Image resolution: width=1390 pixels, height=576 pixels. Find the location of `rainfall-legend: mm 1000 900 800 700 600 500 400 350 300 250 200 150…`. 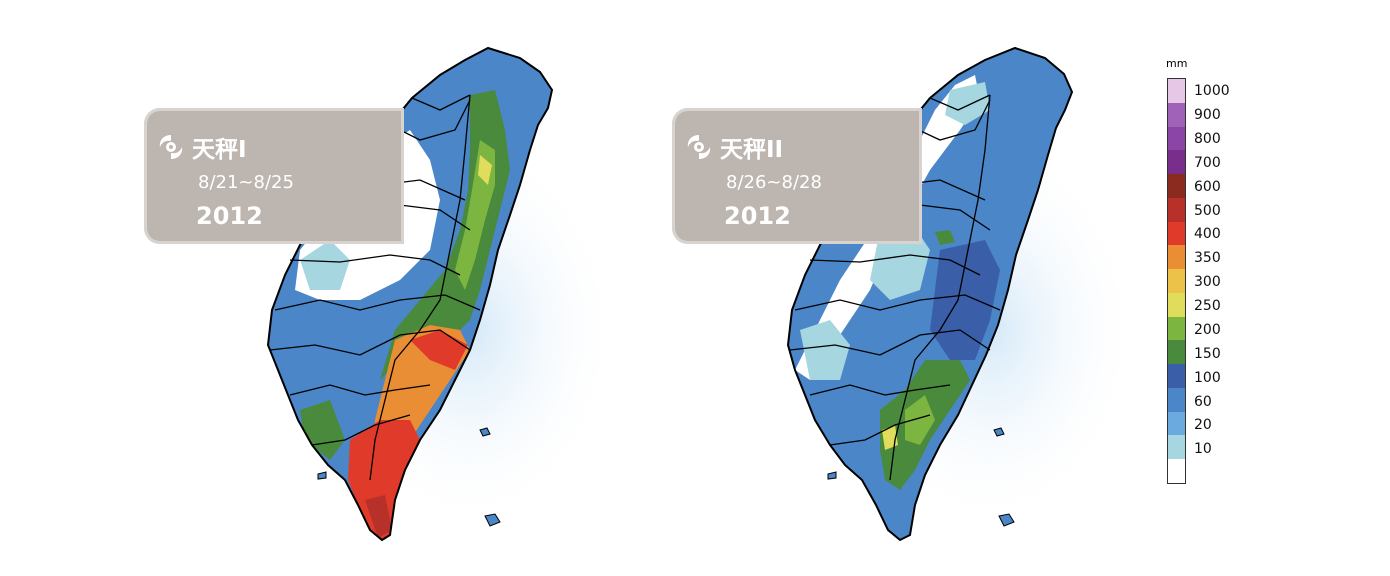

rainfall-legend: mm 1000 900 800 700 600 500 400 350 300 250 200 150… is located at coordinates (1210, 272).